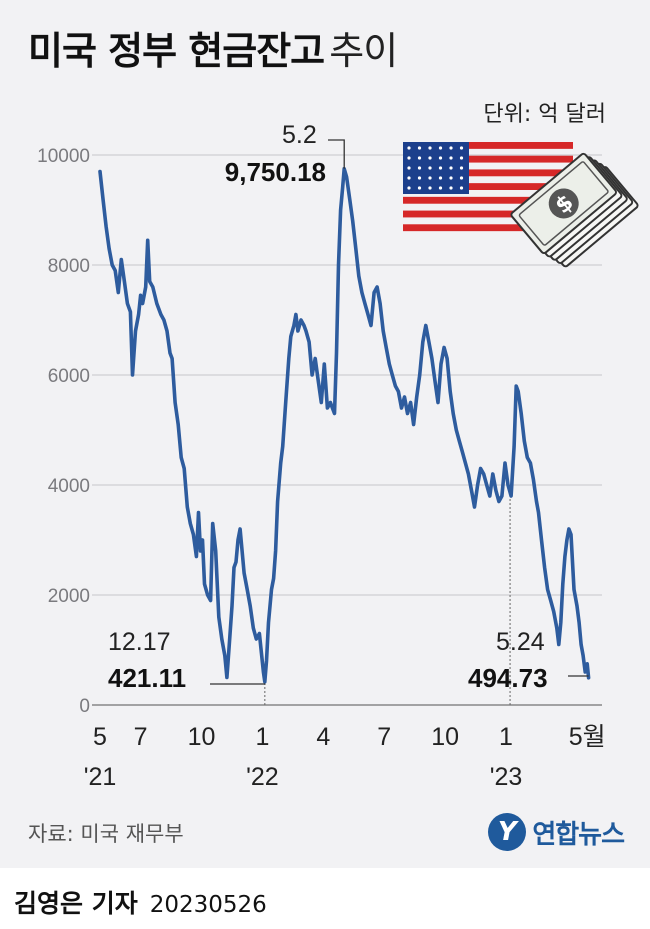 The height and width of the screenshot is (929, 650). I want to click on y-tick-label: 2000, so click(69, 596).